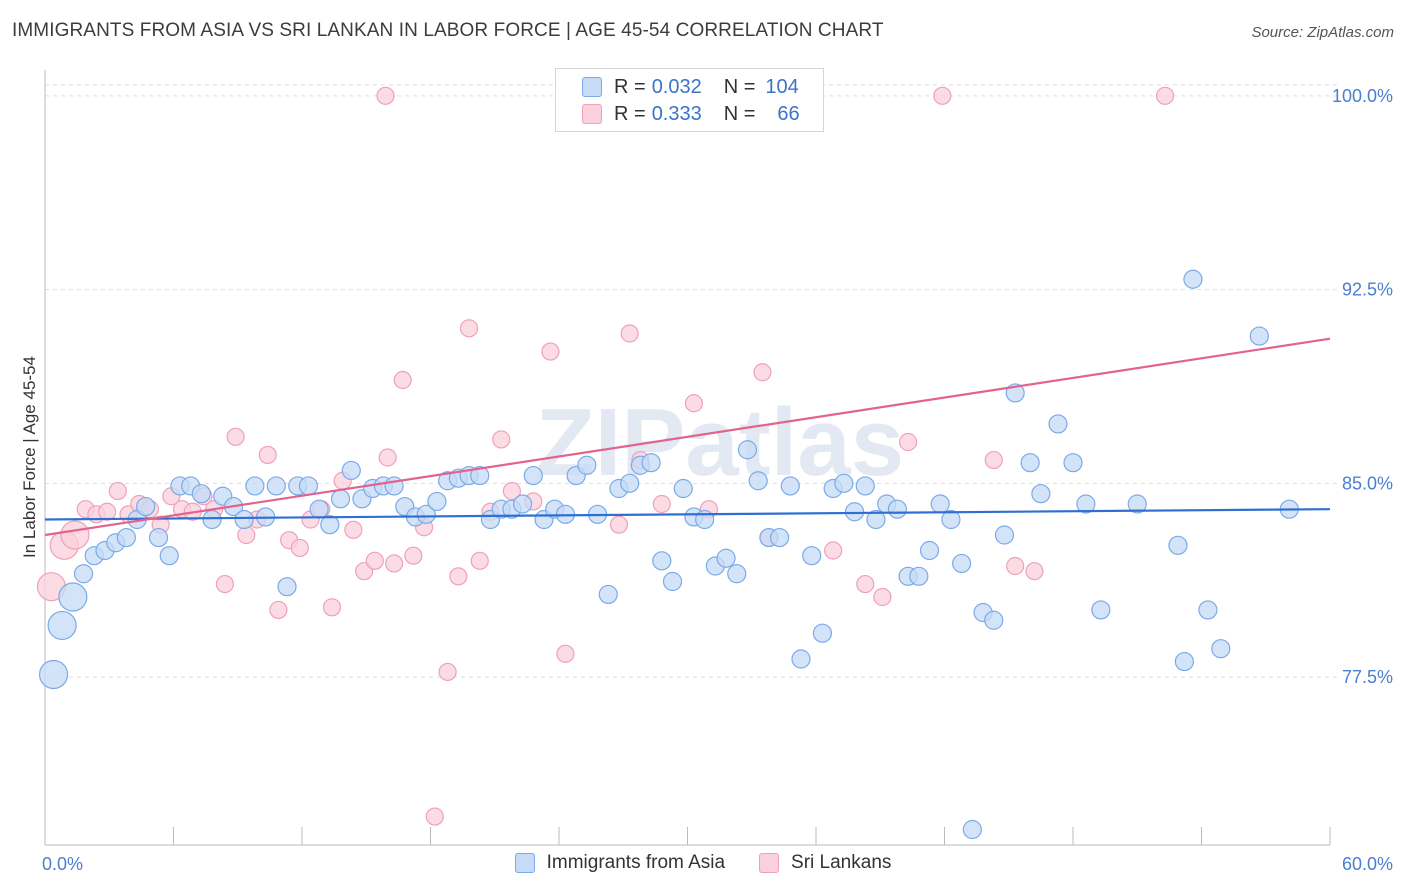 The width and height of the screenshot is (1406, 892). Describe the element at coordinates (687, 514) in the screenshot. I see `asia-trend-line` at that location.